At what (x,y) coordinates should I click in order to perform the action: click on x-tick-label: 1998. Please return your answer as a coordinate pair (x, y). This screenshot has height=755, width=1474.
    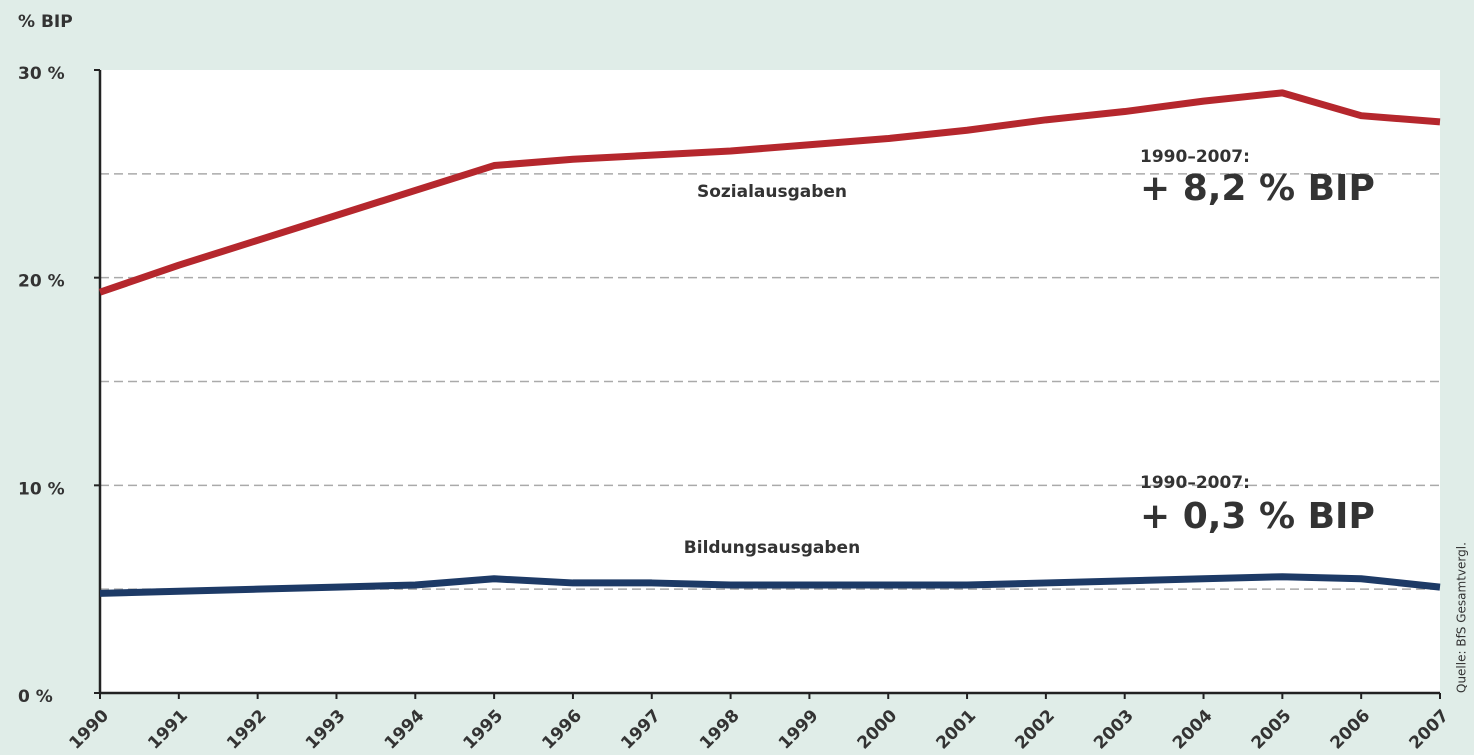
    Looking at the image, I should click on (720, 730).